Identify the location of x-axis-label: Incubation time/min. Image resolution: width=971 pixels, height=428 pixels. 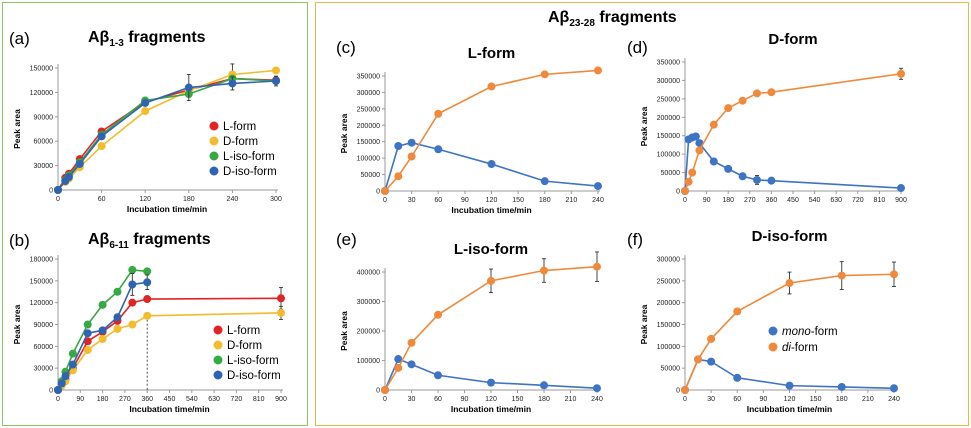
(491, 210).